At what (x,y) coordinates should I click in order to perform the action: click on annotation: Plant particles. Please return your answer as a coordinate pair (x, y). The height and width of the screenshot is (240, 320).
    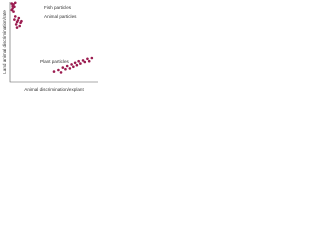
    Looking at the image, I should click on (55, 61).